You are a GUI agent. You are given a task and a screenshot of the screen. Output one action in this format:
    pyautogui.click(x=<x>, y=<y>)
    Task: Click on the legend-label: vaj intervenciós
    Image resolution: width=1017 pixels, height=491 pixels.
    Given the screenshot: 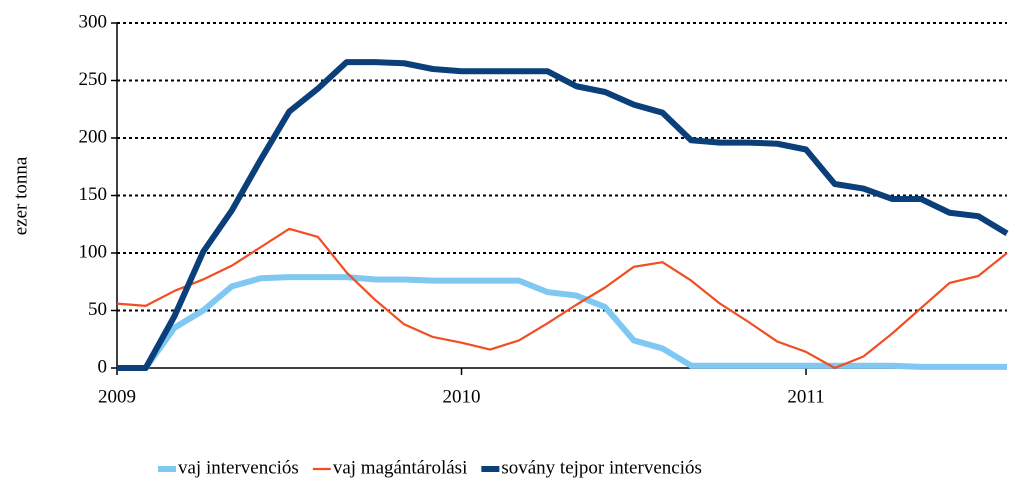 What is the action you would take?
    pyautogui.click(x=238, y=467)
    